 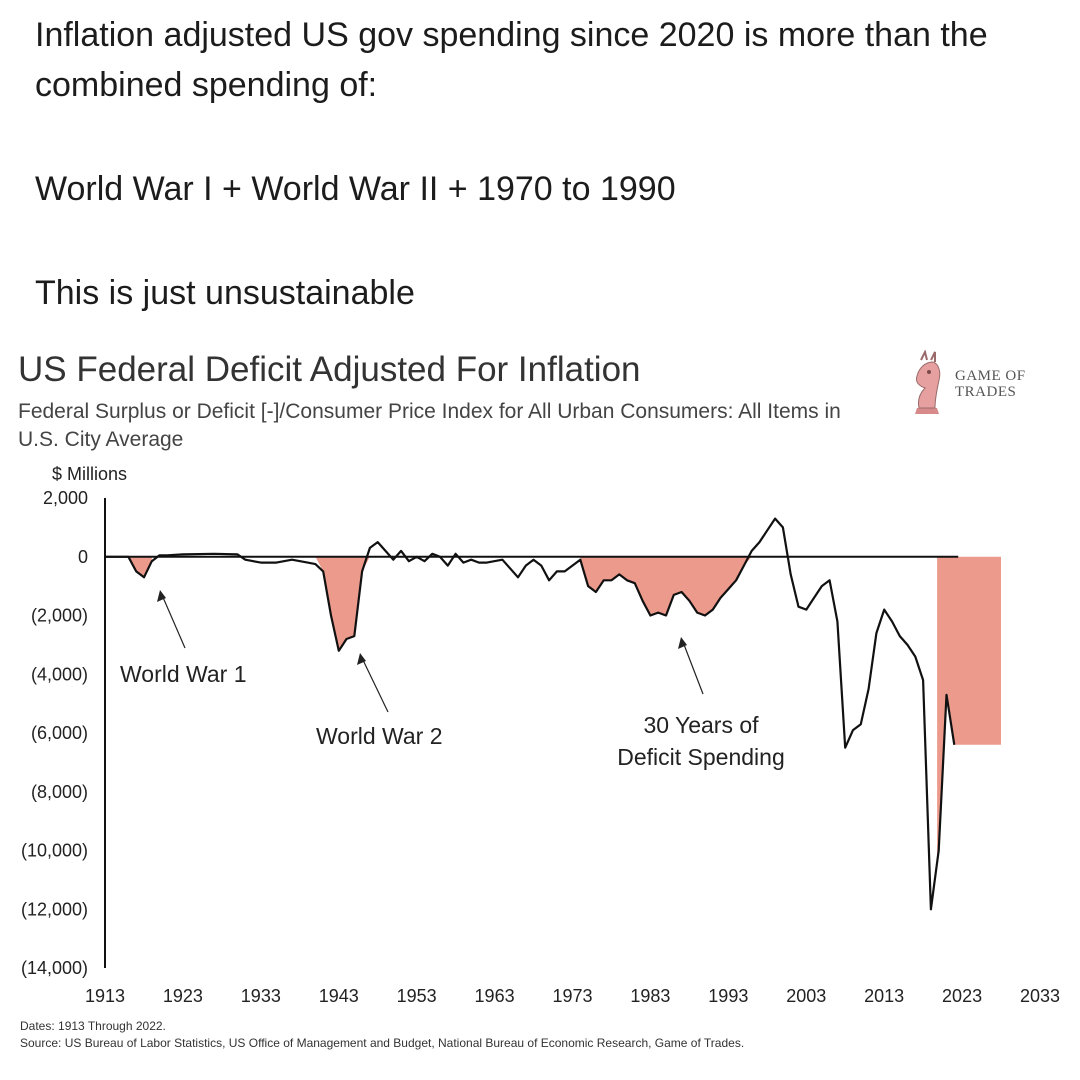 What do you see at coordinates (59, 674) in the screenshot?
I see `y-tick-label: (4,000)` at bounding box center [59, 674].